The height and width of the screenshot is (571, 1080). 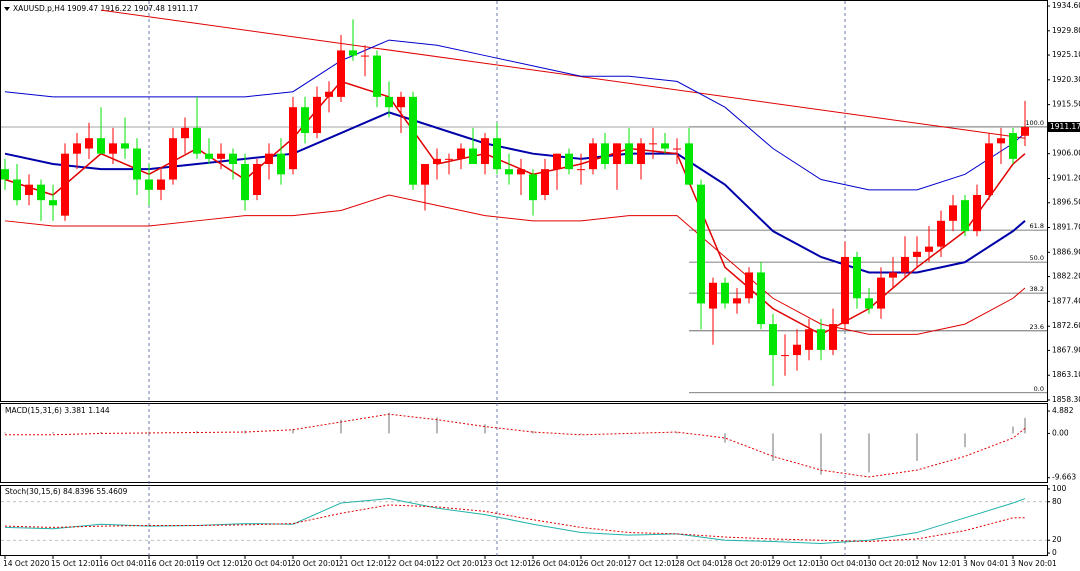 What do you see at coordinates (459, 563) in the screenshot?
I see `x-tick-label: 22 Oct 20:01` at bounding box center [459, 563].